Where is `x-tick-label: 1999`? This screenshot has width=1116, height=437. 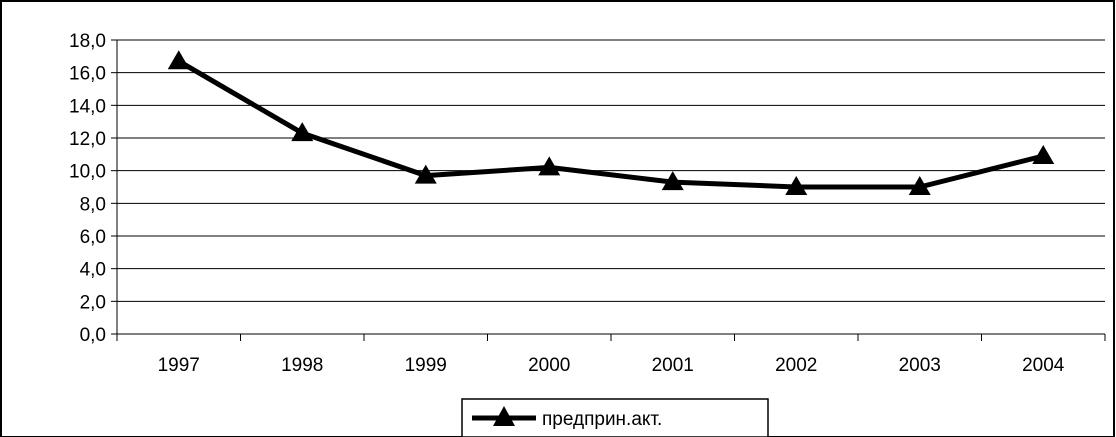
x-tick-label: 1999 is located at coordinates (426, 365).